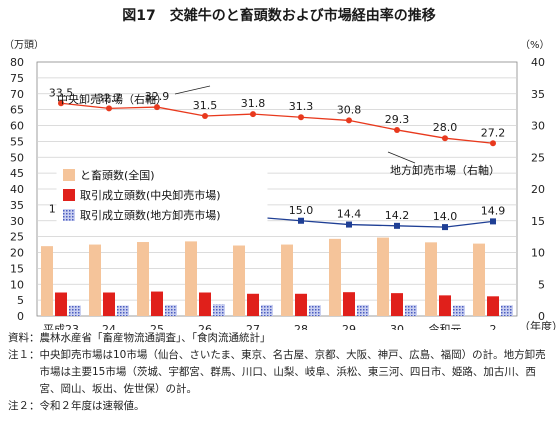 The image size is (558, 444). What do you see at coordinates (17, 94) in the screenshot?
I see `left-axis-tick-label: 70` at bounding box center [17, 94].